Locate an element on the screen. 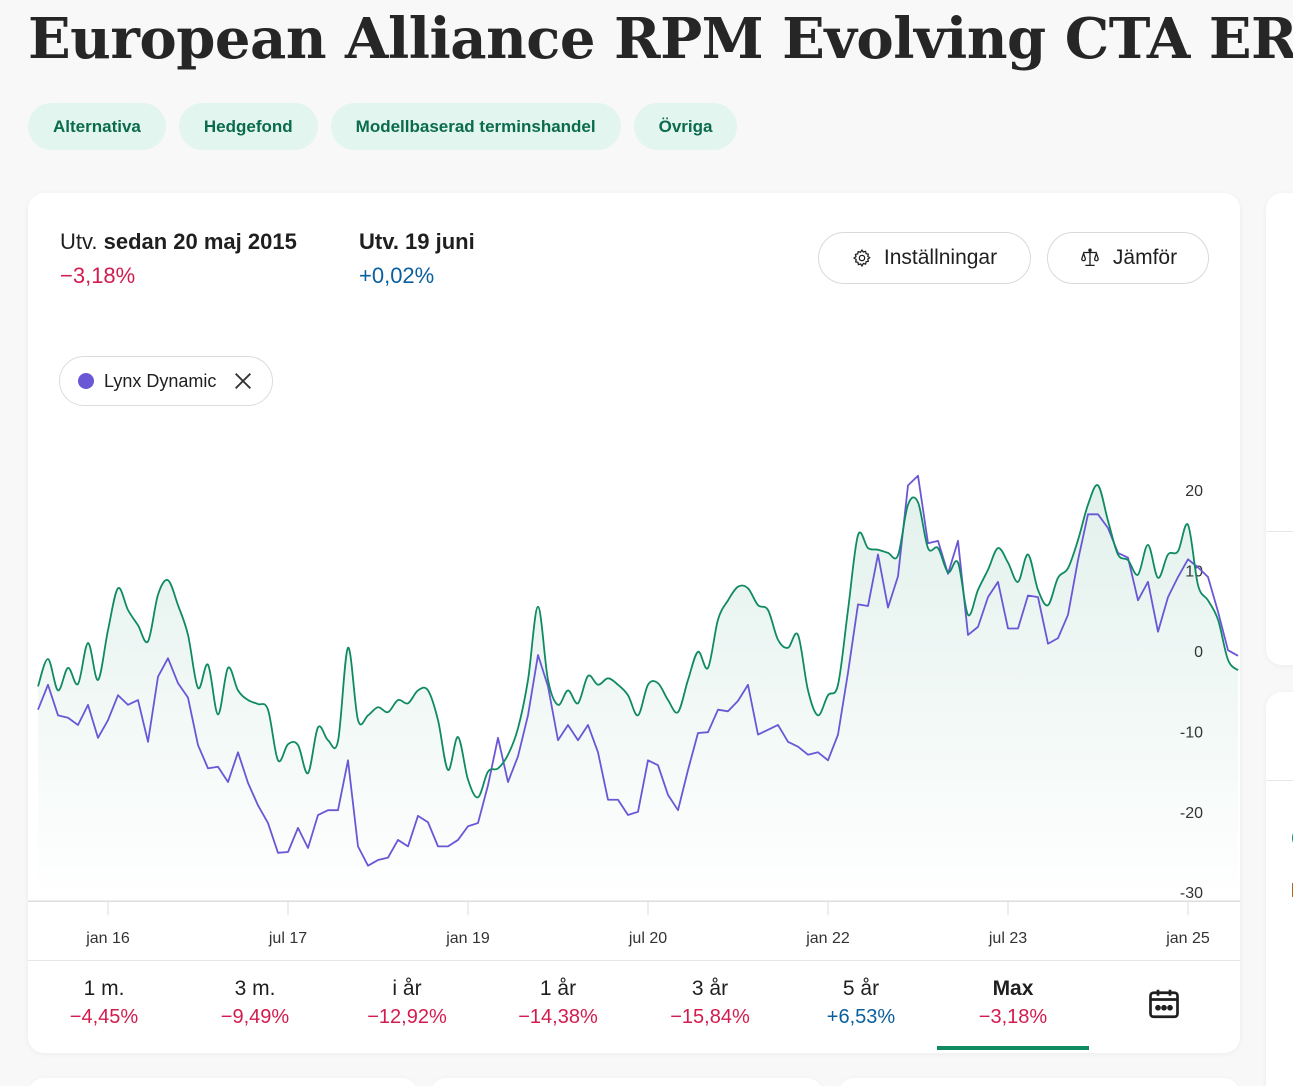 This screenshot has width=1293, height=1086. period-value: +6,53% is located at coordinates (861, 1017).